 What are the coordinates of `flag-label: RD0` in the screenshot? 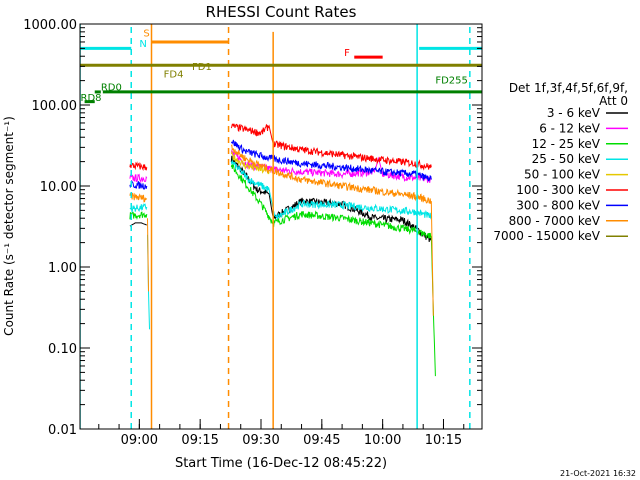 It's located at (111, 88).